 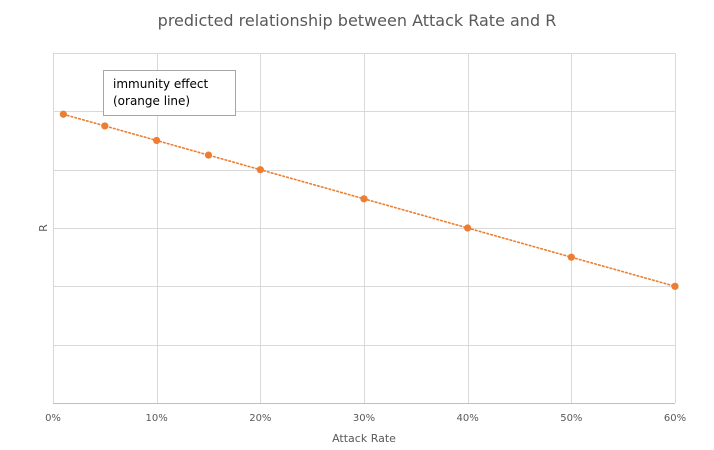 I want to click on x-tick-labels: 0% 10% 20% 30% 40% 50% 60%, so click(x=365, y=418).